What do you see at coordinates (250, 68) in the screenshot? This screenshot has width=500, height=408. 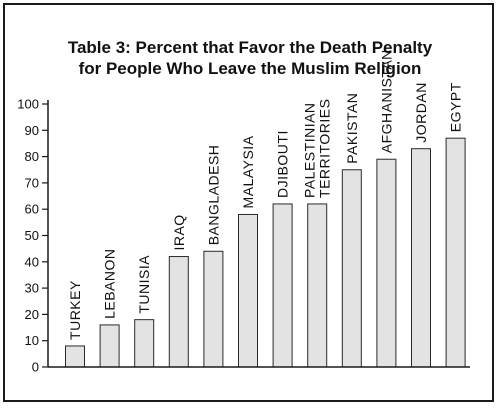 I see `chart-title-line-2: for People Who Leave the Muslim Religion` at bounding box center [250, 68].